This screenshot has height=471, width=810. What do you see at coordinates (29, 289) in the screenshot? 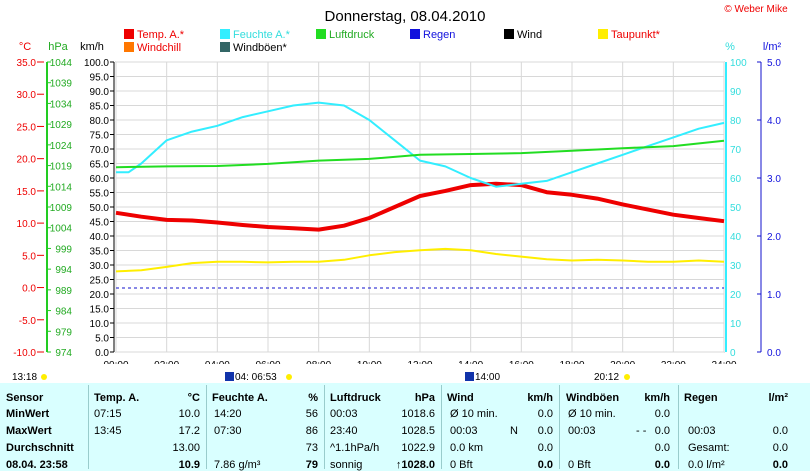
I see `temp-tick-label: 0.0` at bounding box center [29, 289].